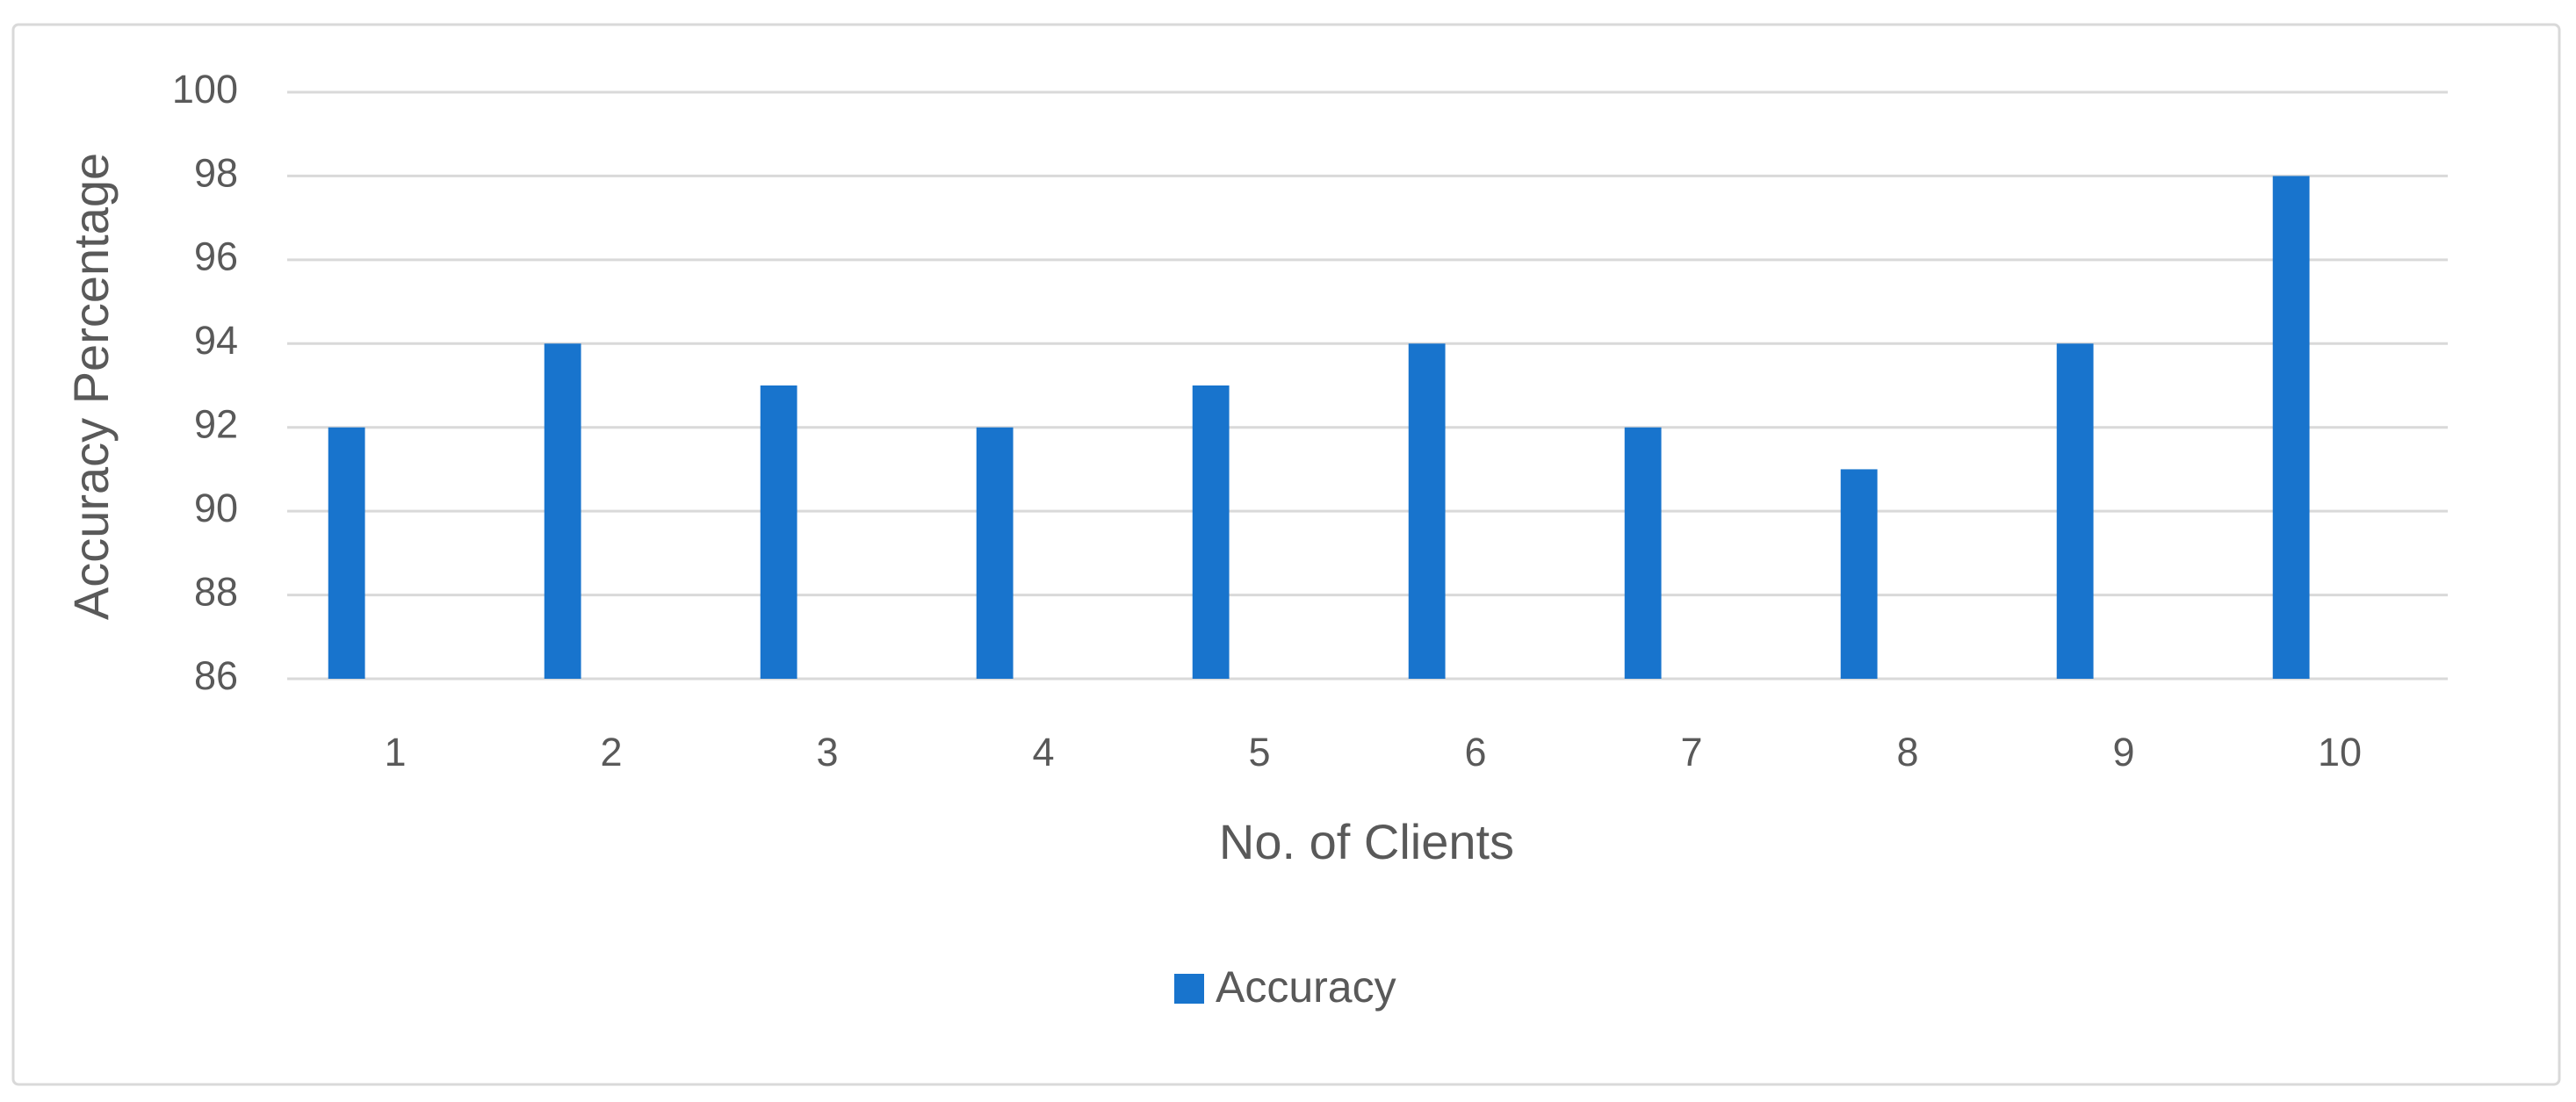  What do you see at coordinates (827, 752) in the screenshot?
I see `x-tick-label: 3` at bounding box center [827, 752].